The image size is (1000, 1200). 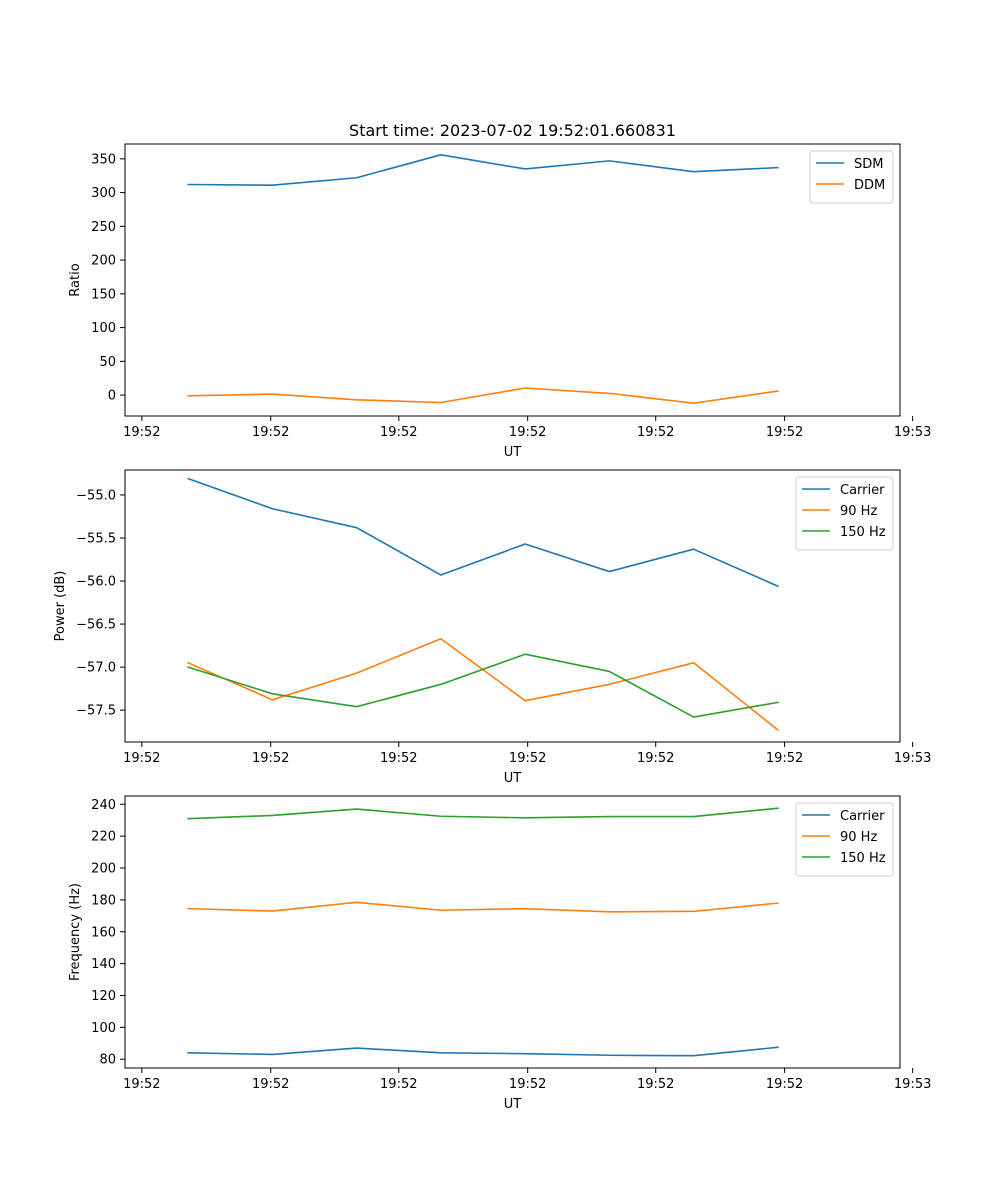 What do you see at coordinates (863, 858) in the screenshot?
I see `frequency-legend-label-150-hz: 150 Hz` at bounding box center [863, 858].